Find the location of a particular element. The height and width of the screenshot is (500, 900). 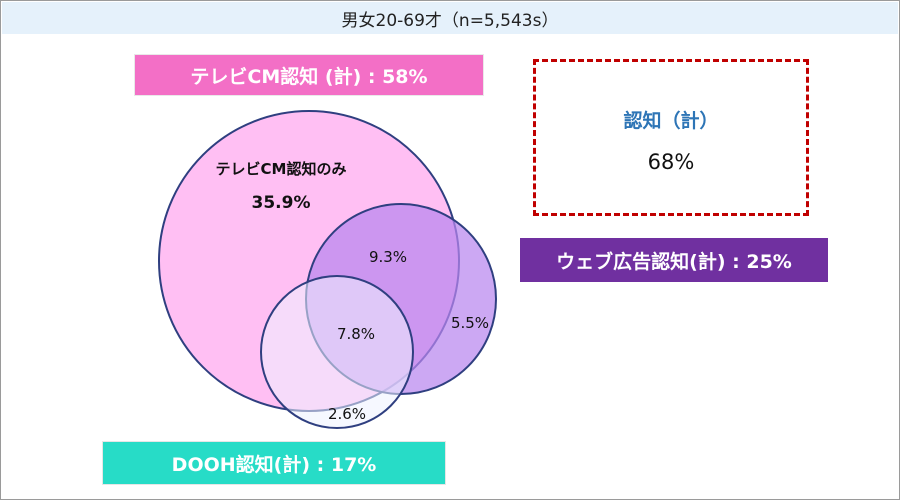

tv-web-value: 9.3% is located at coordinates (388, 257).